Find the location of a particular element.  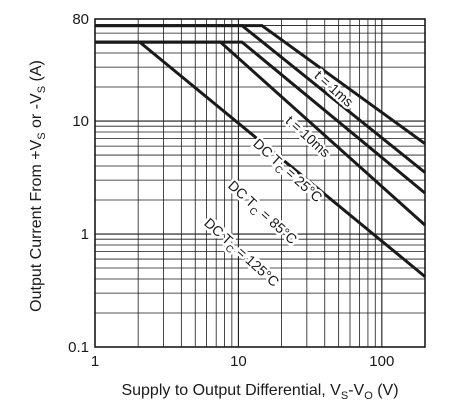

x-tick-label: 100 is located at coordinates (381, 361).